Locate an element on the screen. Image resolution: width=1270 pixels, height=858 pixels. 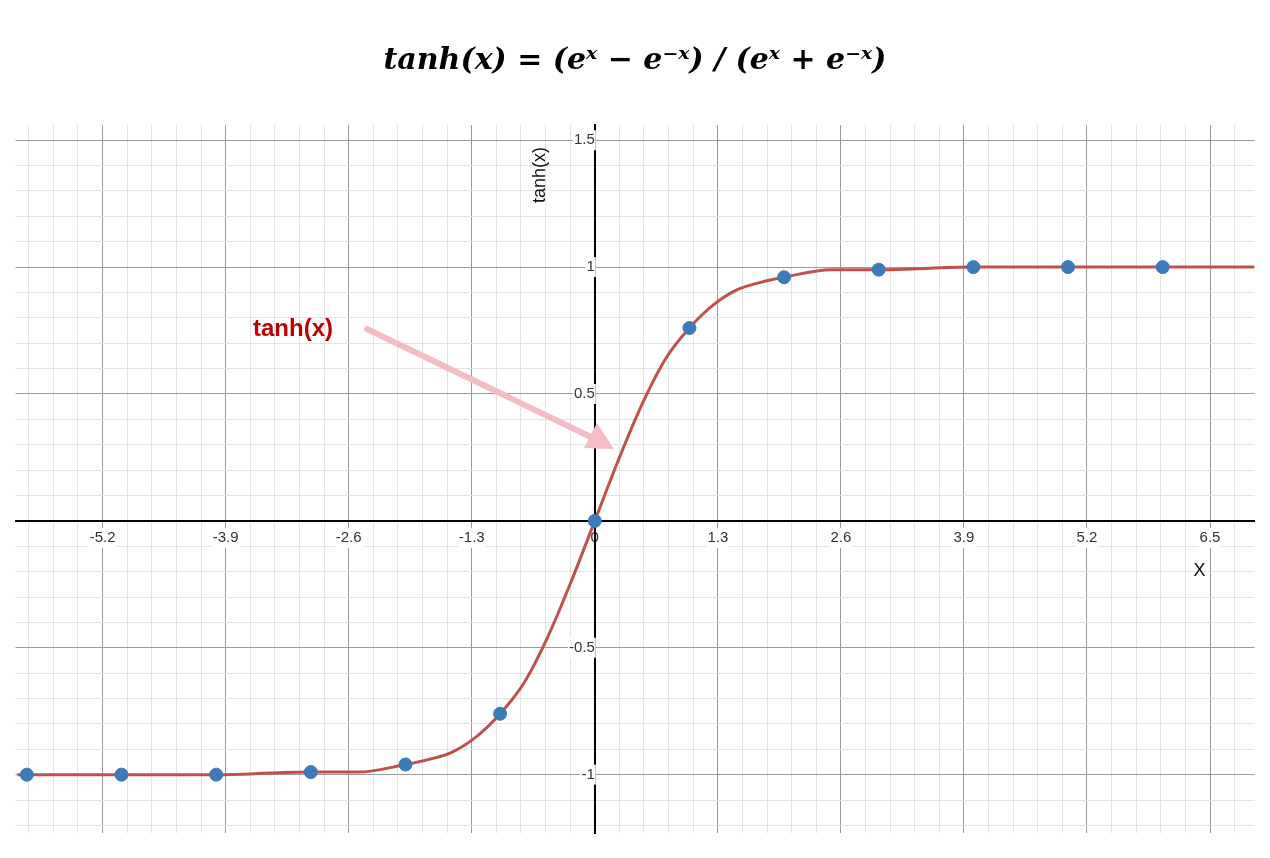
x-tick-label: -1.3 is located at coordinates (471, 537).